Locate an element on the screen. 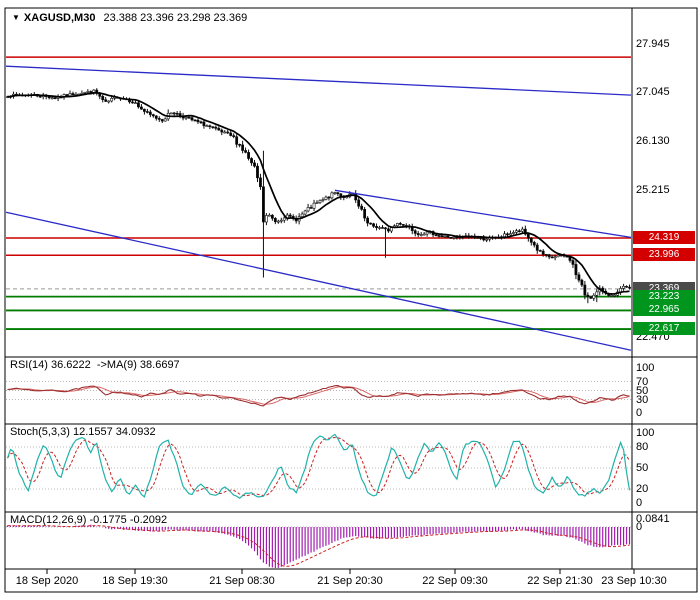 The height and width of the screenshot is (600, 700). time-axis-label: 22 Sep 21:30 is located at coordinates (560, 581).